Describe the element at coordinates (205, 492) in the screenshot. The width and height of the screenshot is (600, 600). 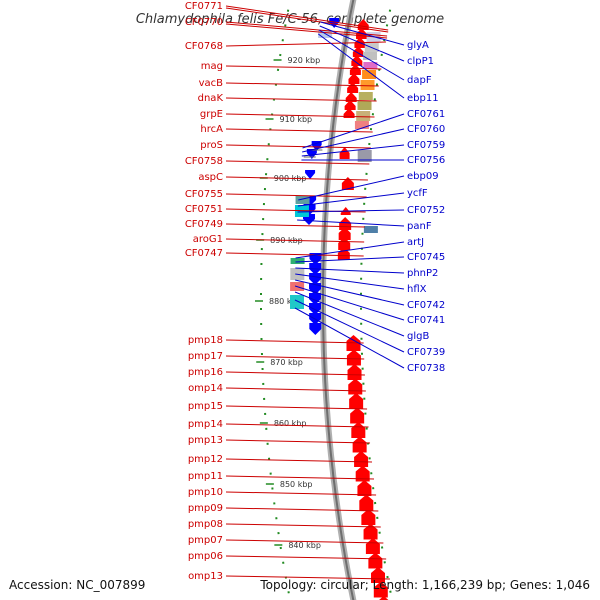
I see `gene-label-pmp10: pmp10` at that location.